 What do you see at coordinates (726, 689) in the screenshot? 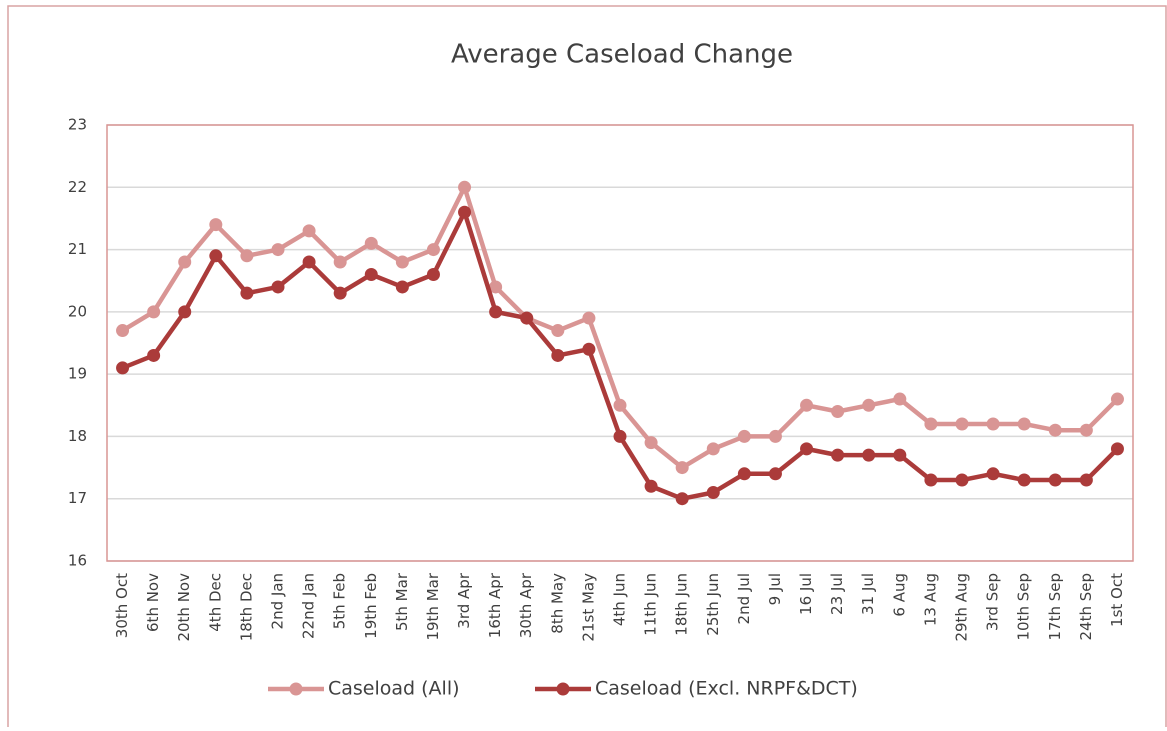
I see `legend-label: Caseload (Excl. NRPF&DCT)` at bounding box center [726, 689].